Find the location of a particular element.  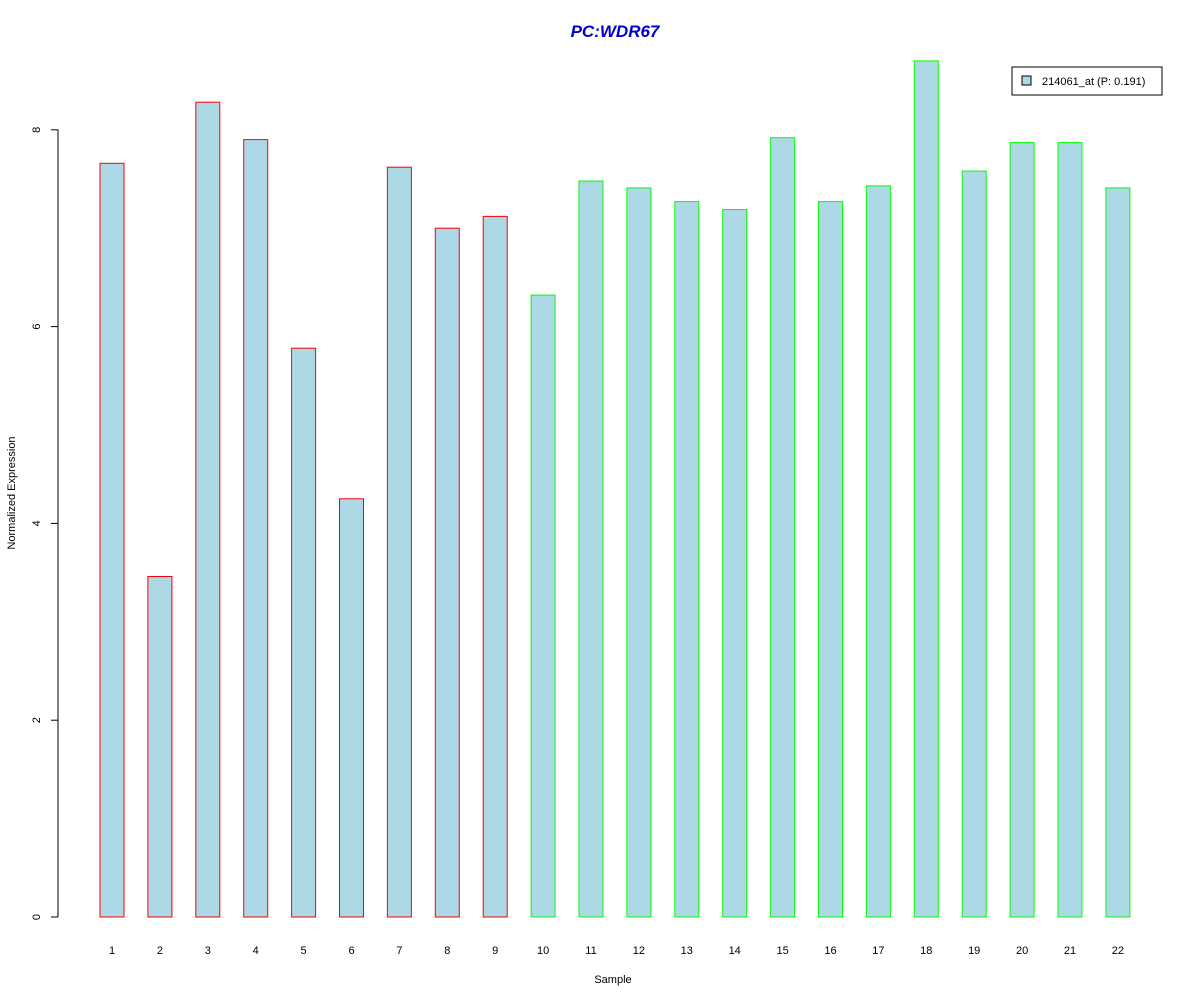

y-axis-label: Normalized Expression is located at coordinates (12, 492).